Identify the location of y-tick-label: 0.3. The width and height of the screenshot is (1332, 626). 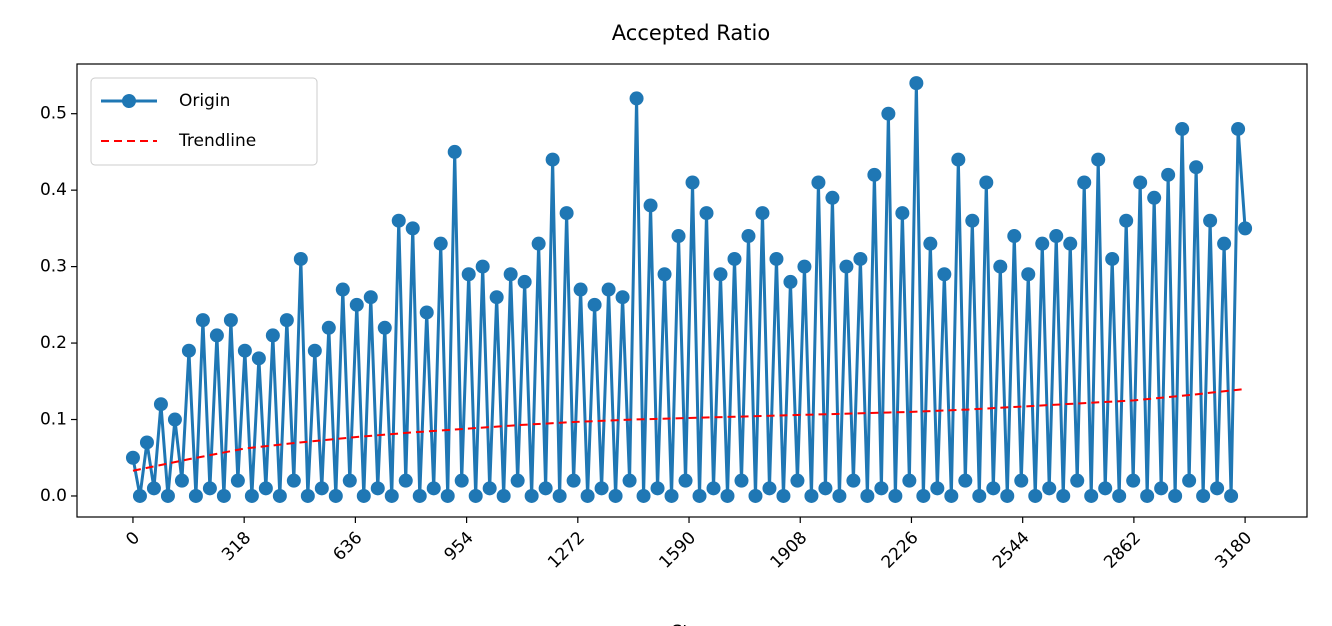
(53, 267).